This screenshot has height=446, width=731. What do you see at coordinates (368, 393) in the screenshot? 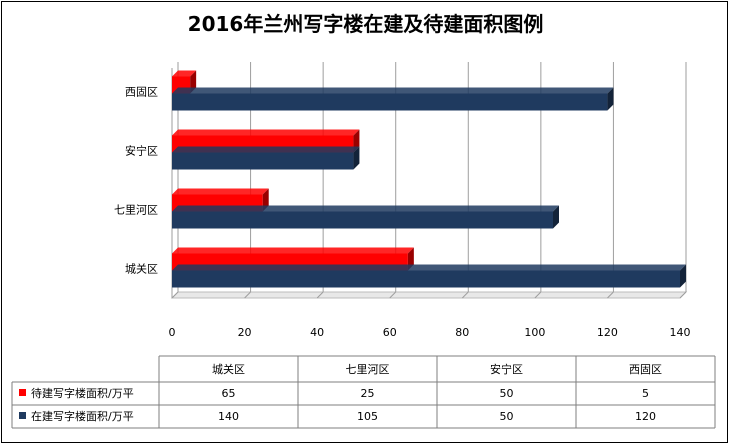
I see `table-value-cell: 25` at bounding box center [368, 393].